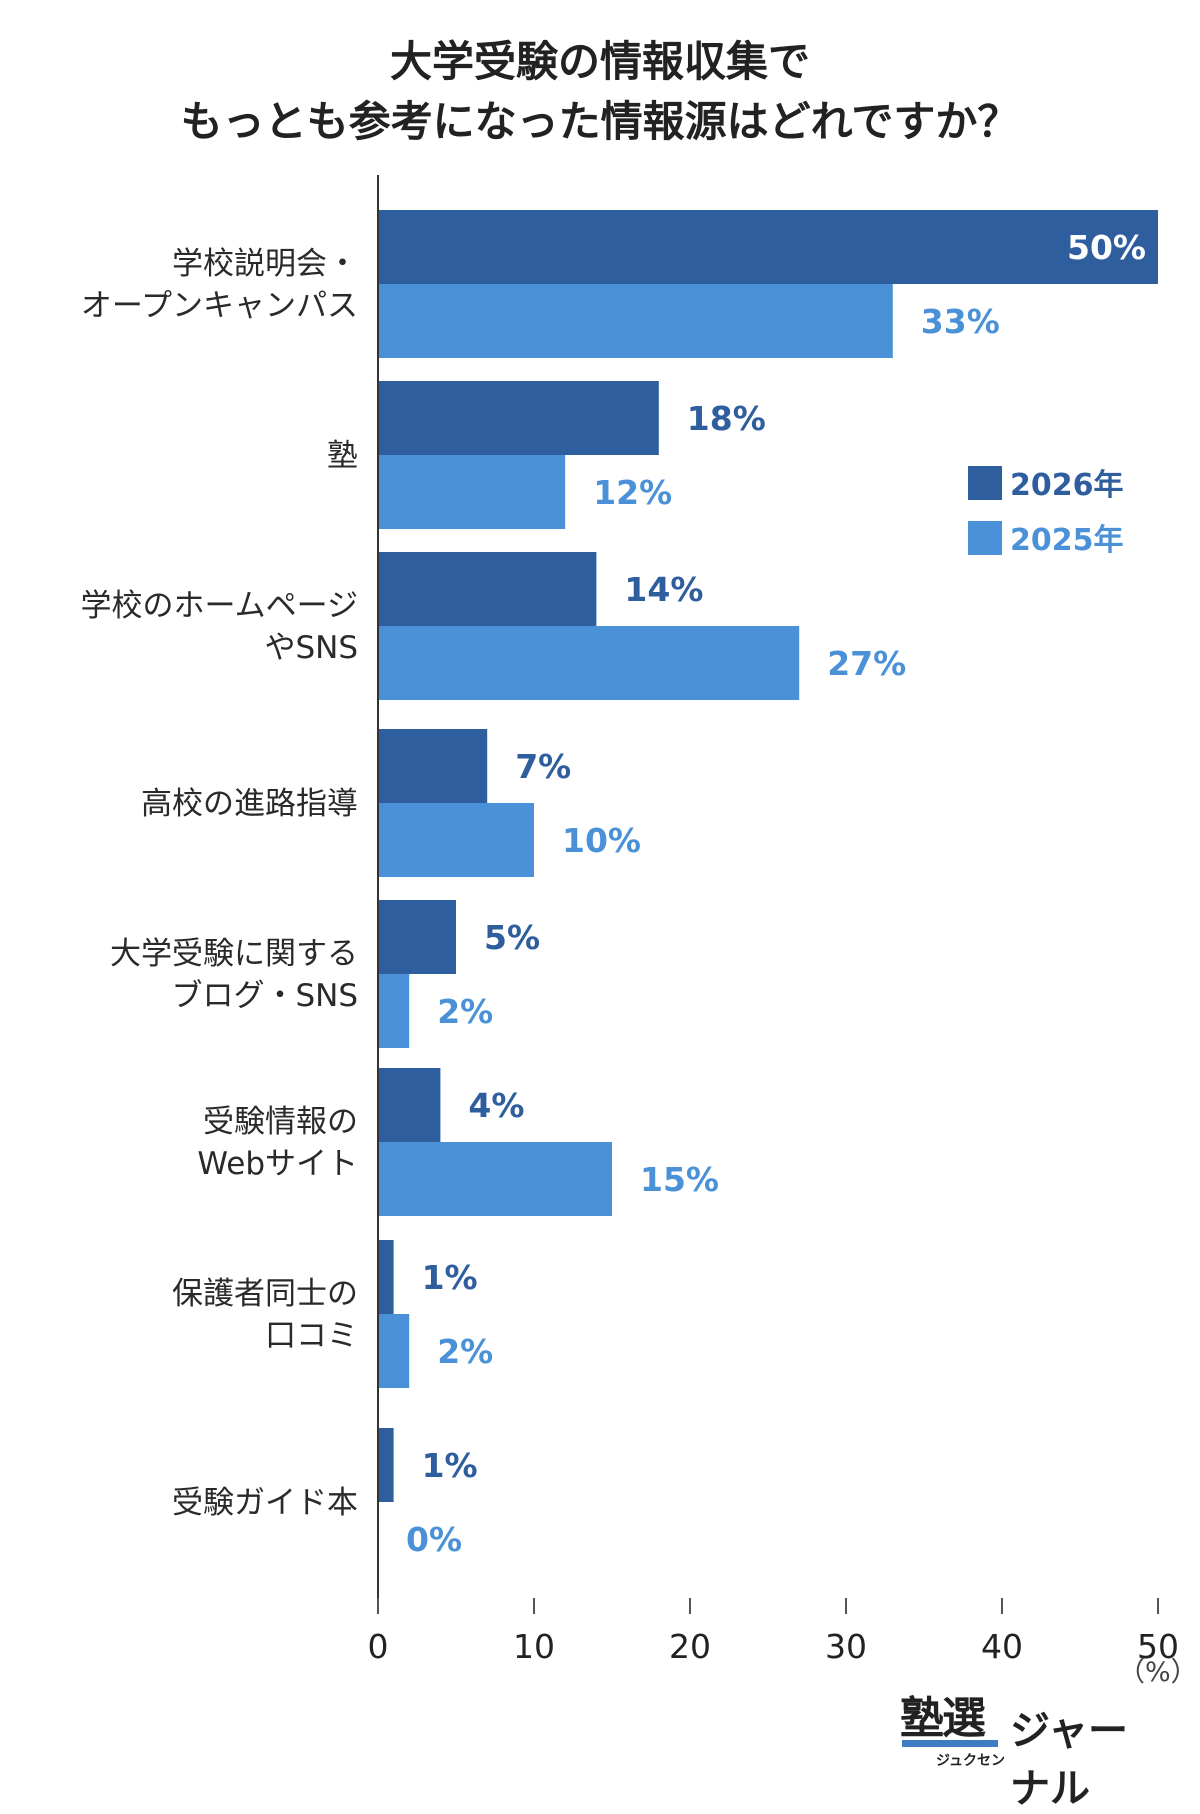 The image size is (1200, 1814). I want to click on category-label-1: 塾, so click(342, 456).